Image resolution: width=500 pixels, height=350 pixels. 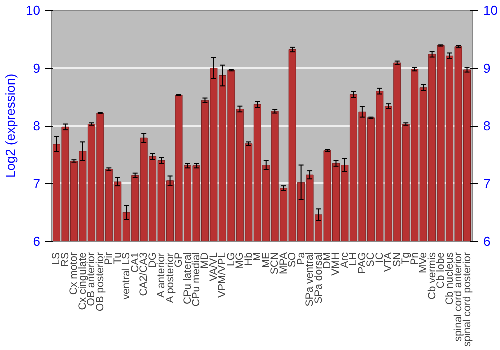 I want to click on x-tick-label: Cb lobe, so click(x=441, y=270).